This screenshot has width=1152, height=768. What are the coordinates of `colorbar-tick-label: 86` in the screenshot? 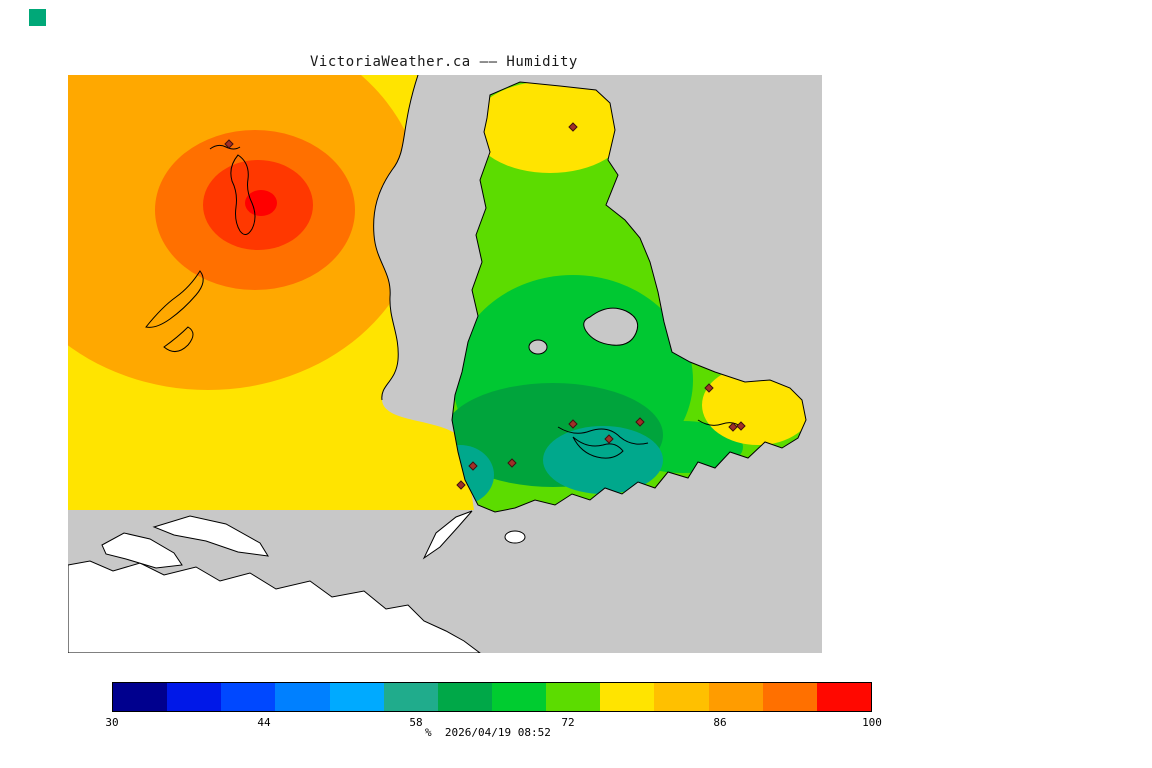 It's located at (720, 722).